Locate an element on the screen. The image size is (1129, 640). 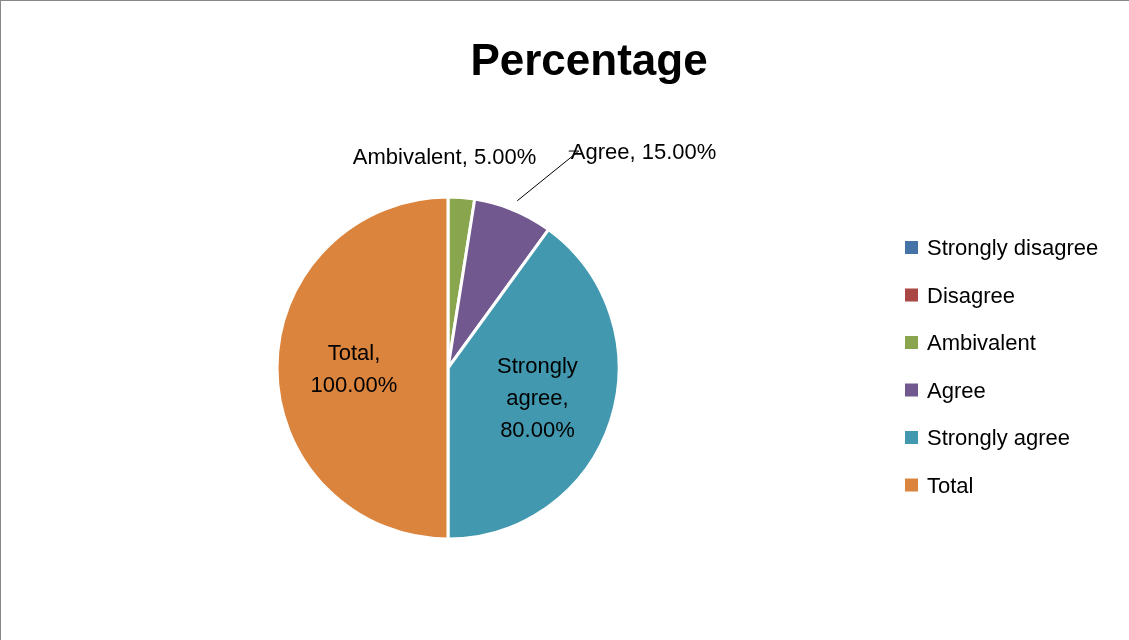
data-label: Total, 100.00% is located at coordinates (354, 368).